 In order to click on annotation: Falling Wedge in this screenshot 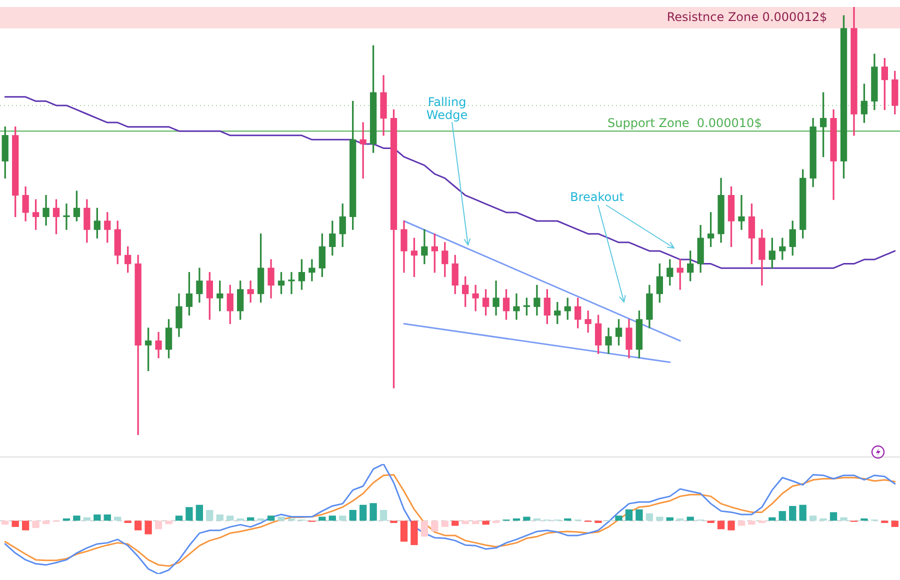, I will do `click(447, 108)`.